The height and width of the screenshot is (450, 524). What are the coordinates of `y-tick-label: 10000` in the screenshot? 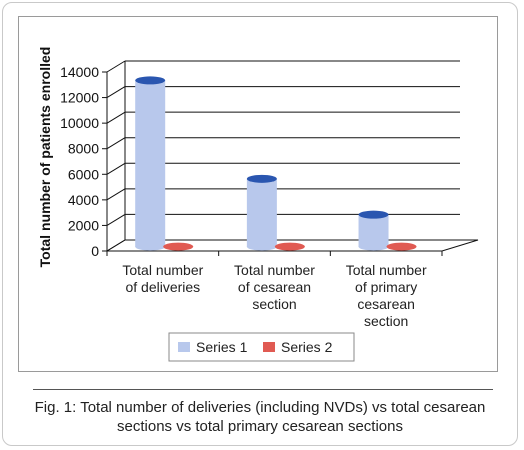 It's located at (79, 123).